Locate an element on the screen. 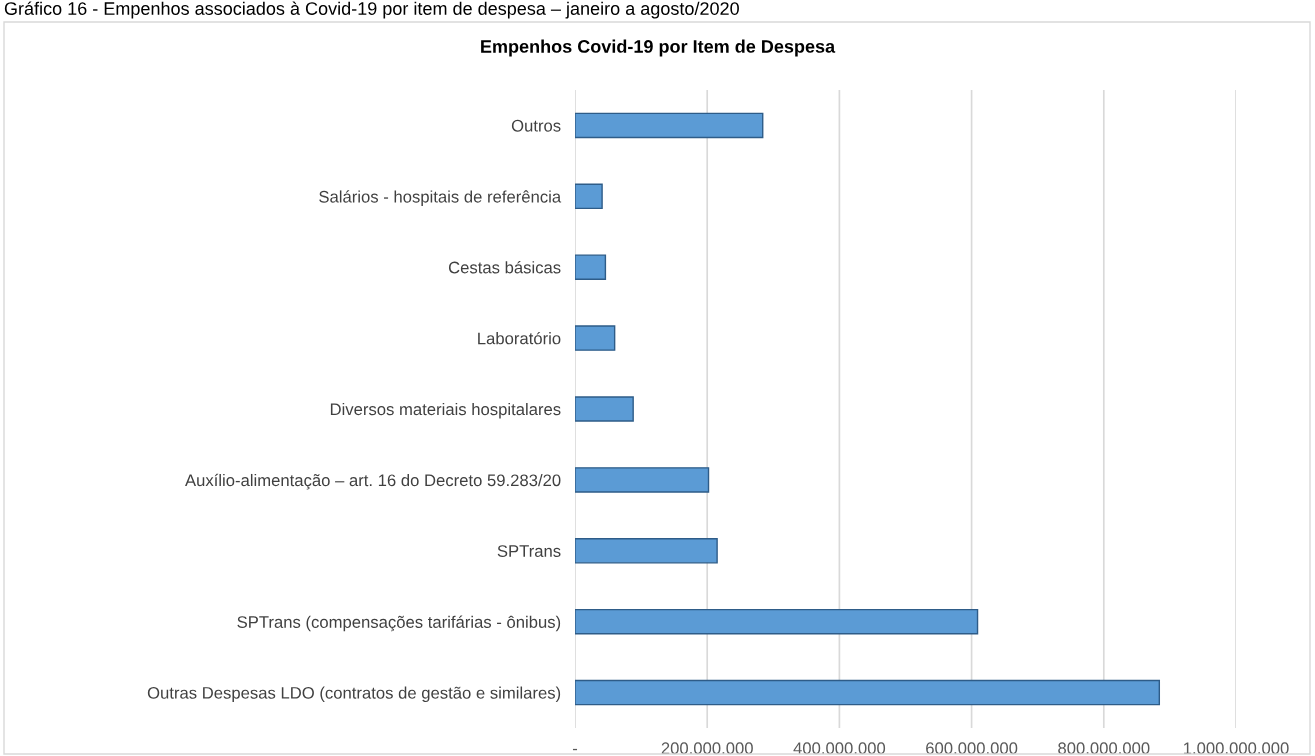 The image size is (1315, 756). x-tick-label: 1.000.000.000 is located at coordinates (1236, 748).